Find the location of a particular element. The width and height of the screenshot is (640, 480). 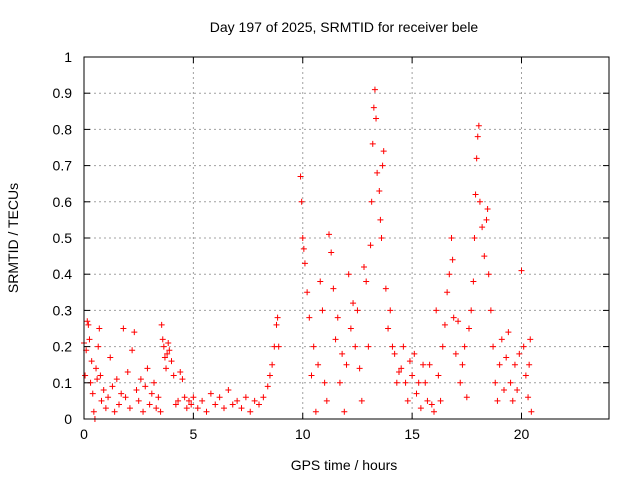

y-tick-label: 0.8 is located at coordinates (63, 129).